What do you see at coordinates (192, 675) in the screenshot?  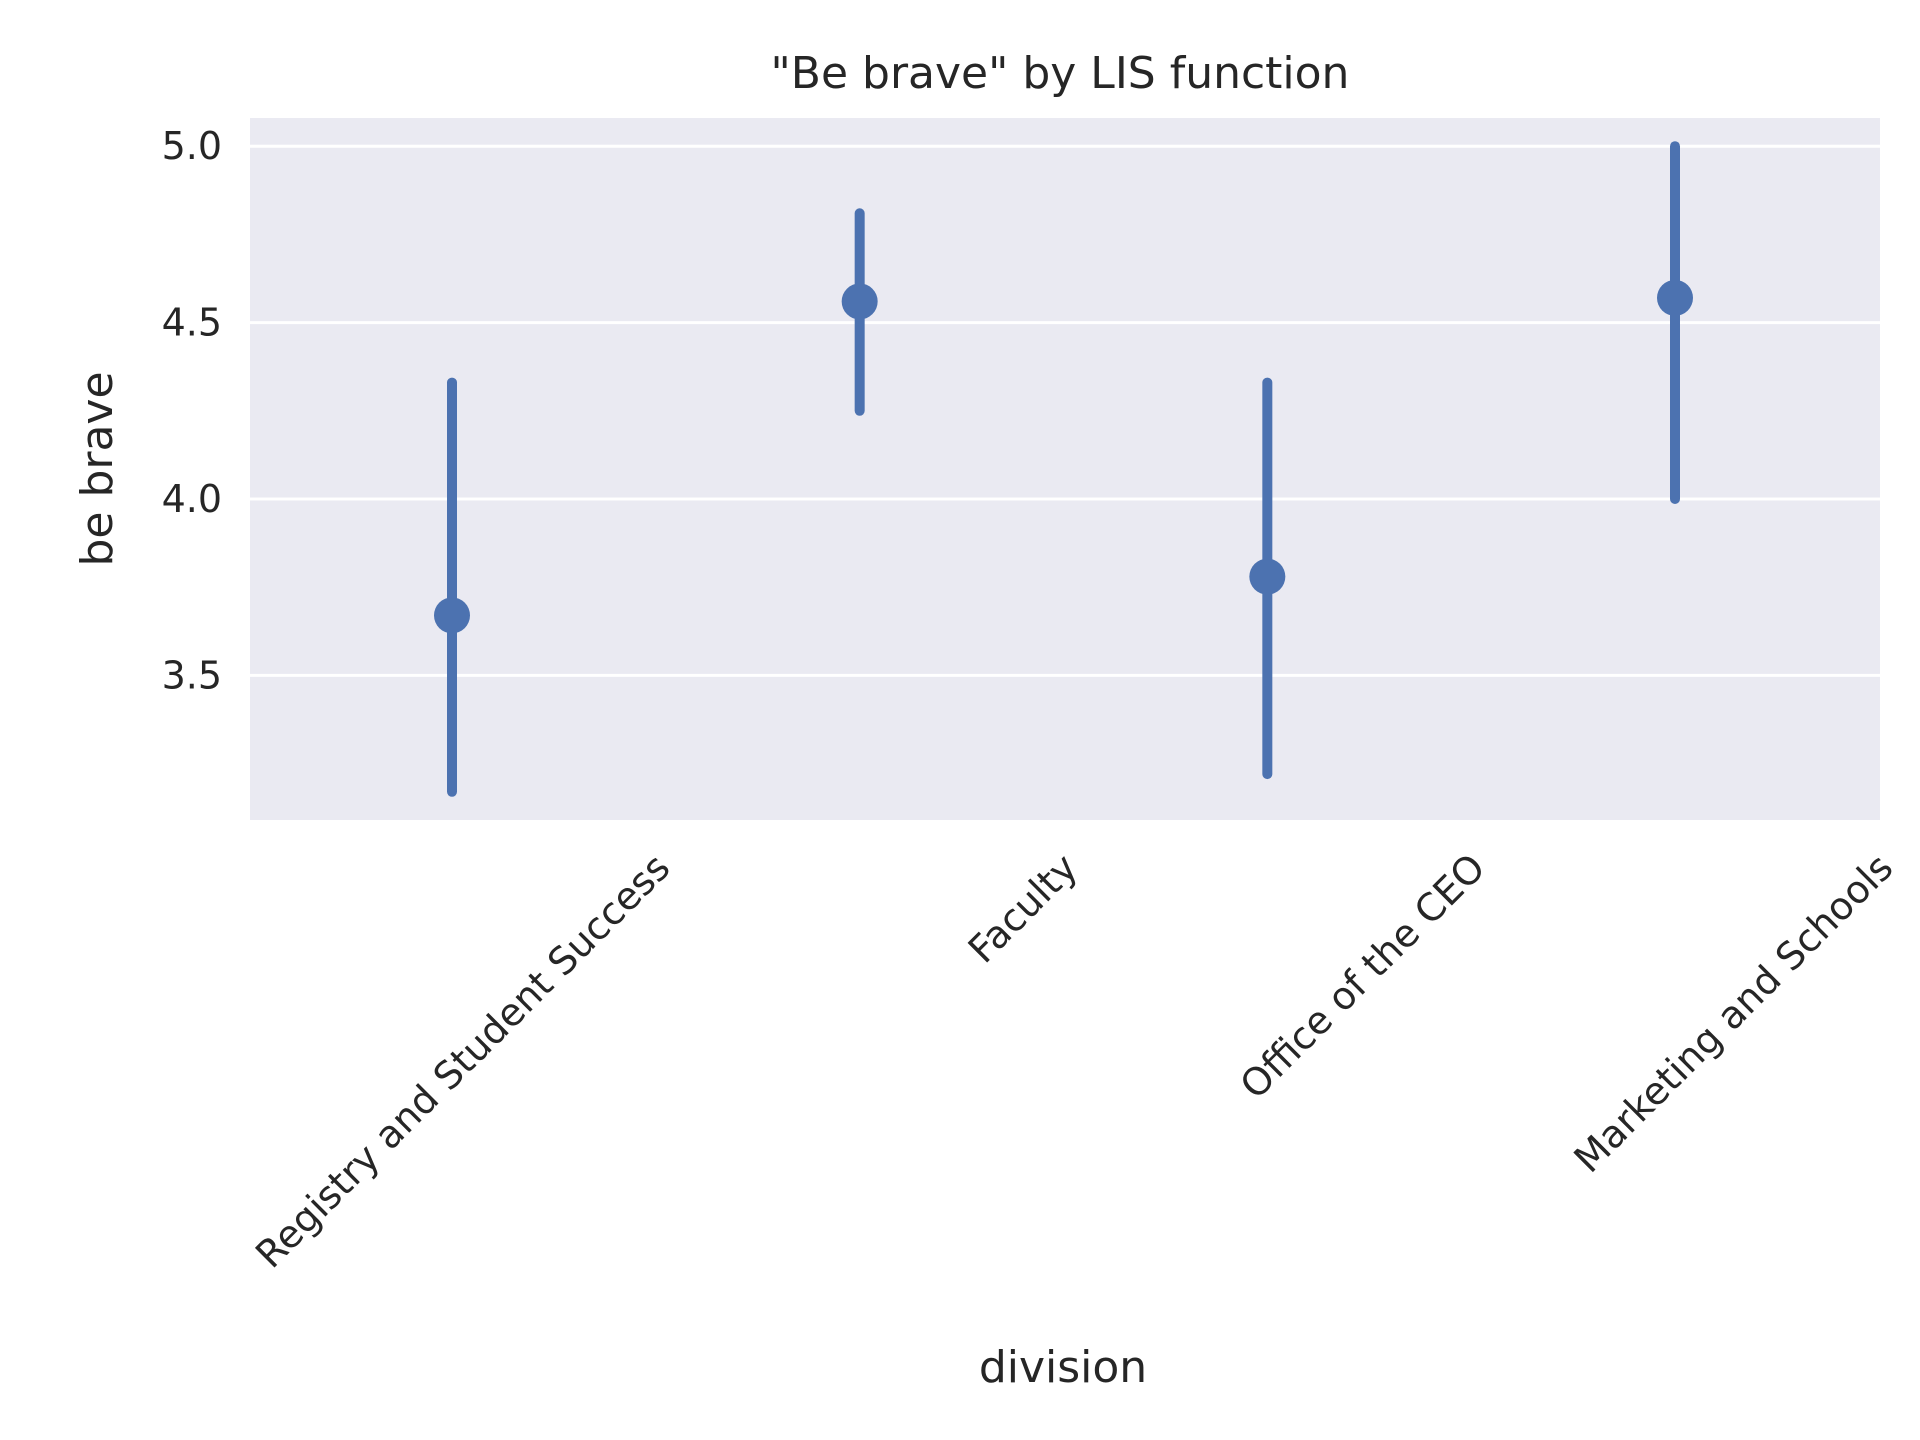 I see `y-tick-label: 3.5` at bounding box center [192, 675].